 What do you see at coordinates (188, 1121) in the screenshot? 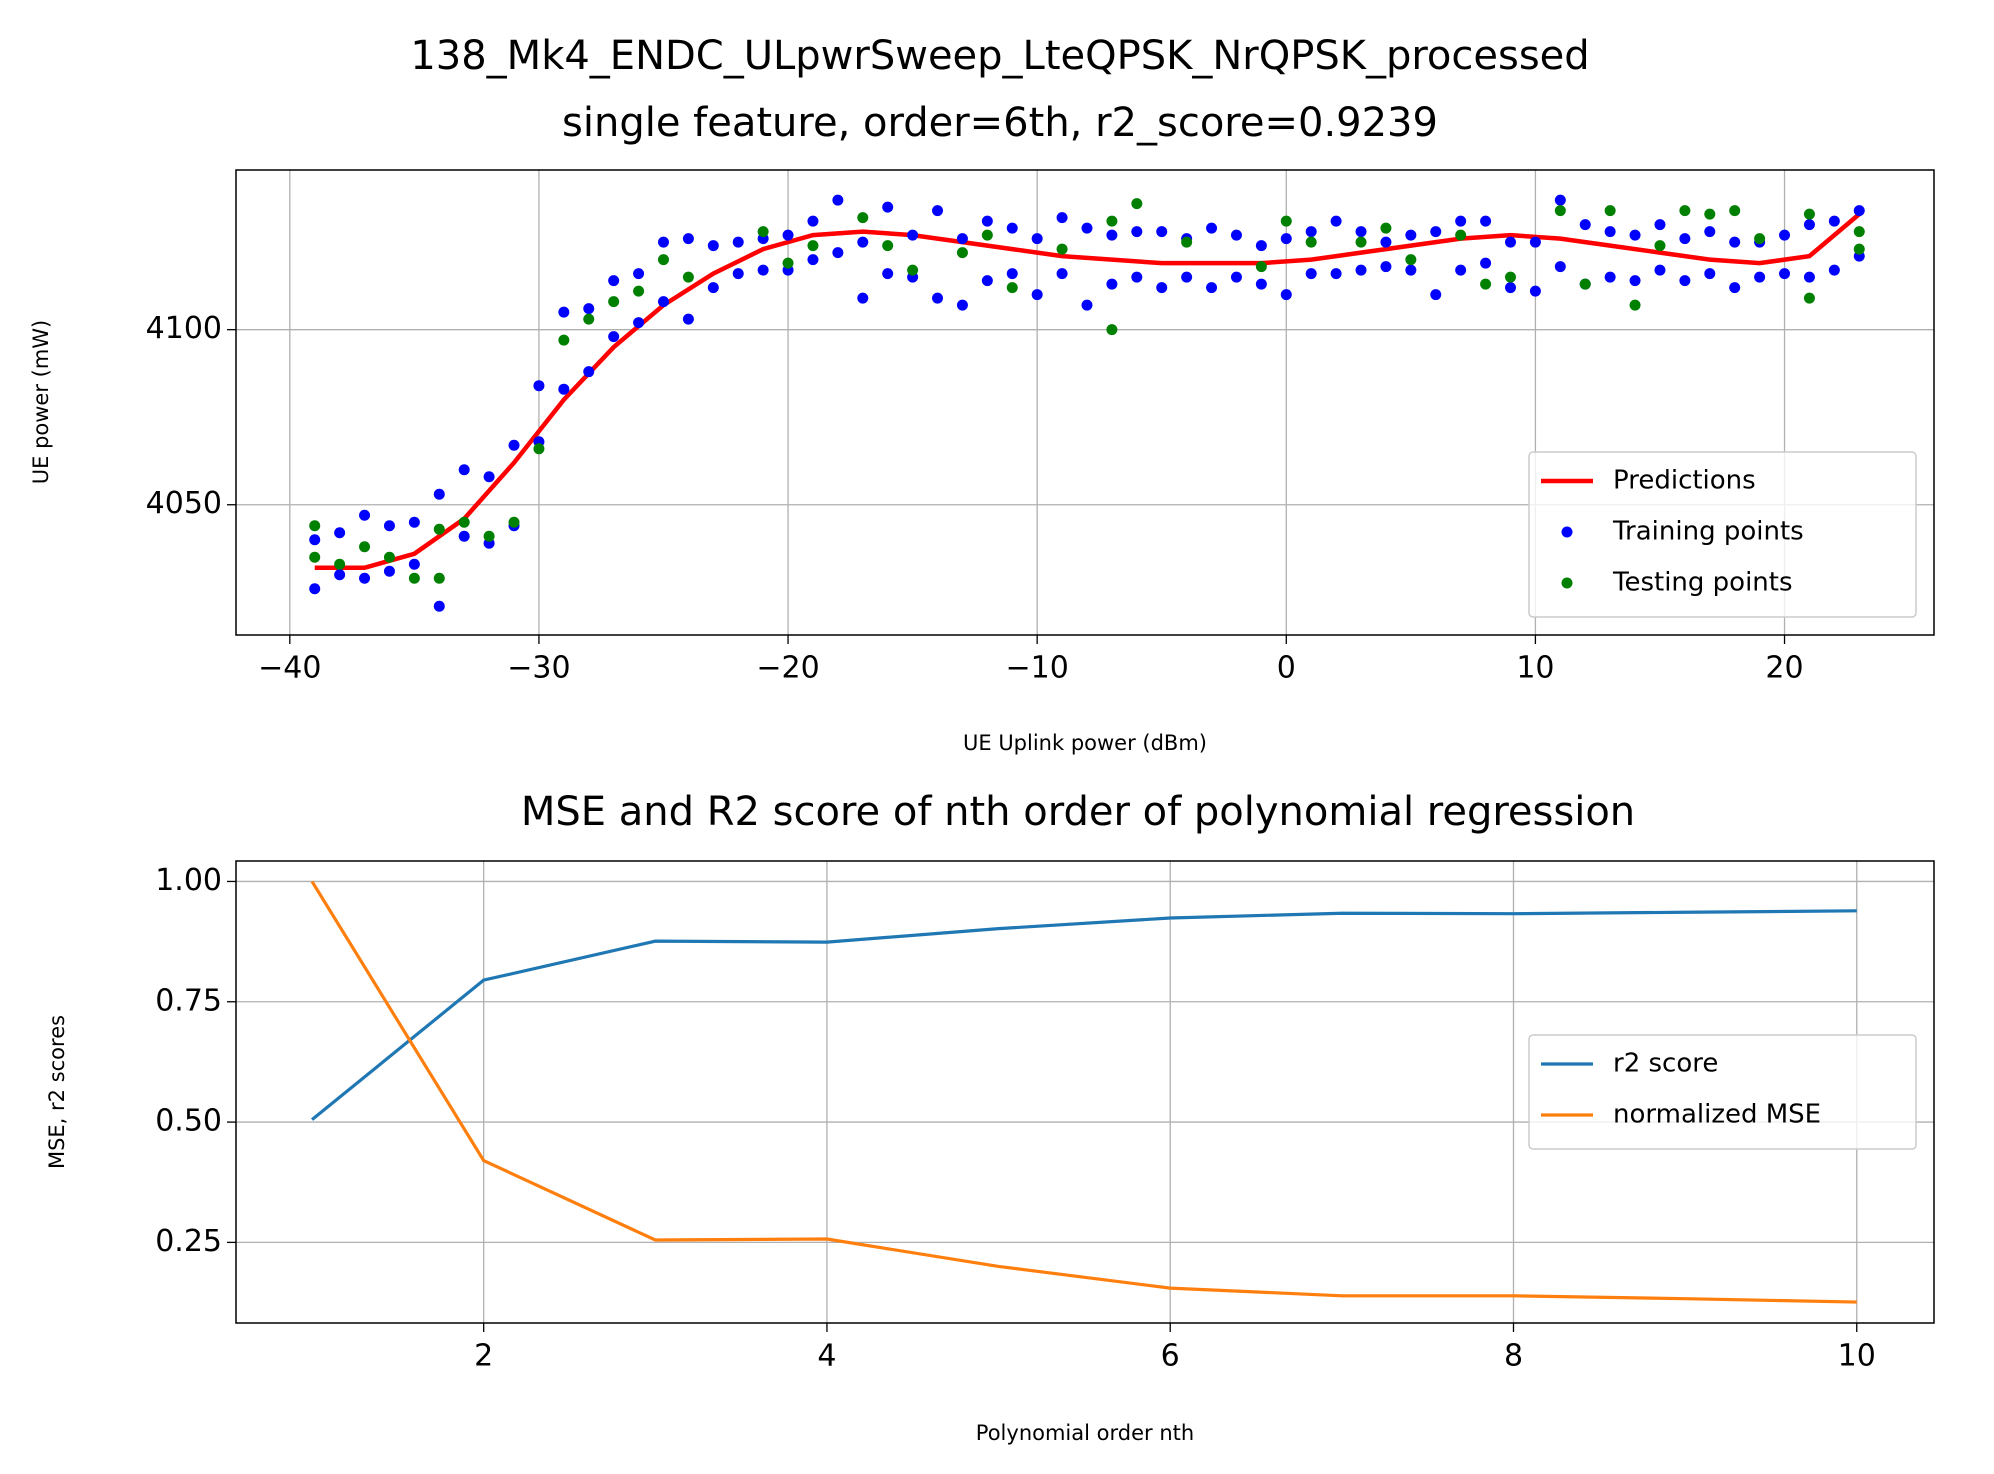
I see `y-tick-label: 0.50` at bounding box center [188, 1121].